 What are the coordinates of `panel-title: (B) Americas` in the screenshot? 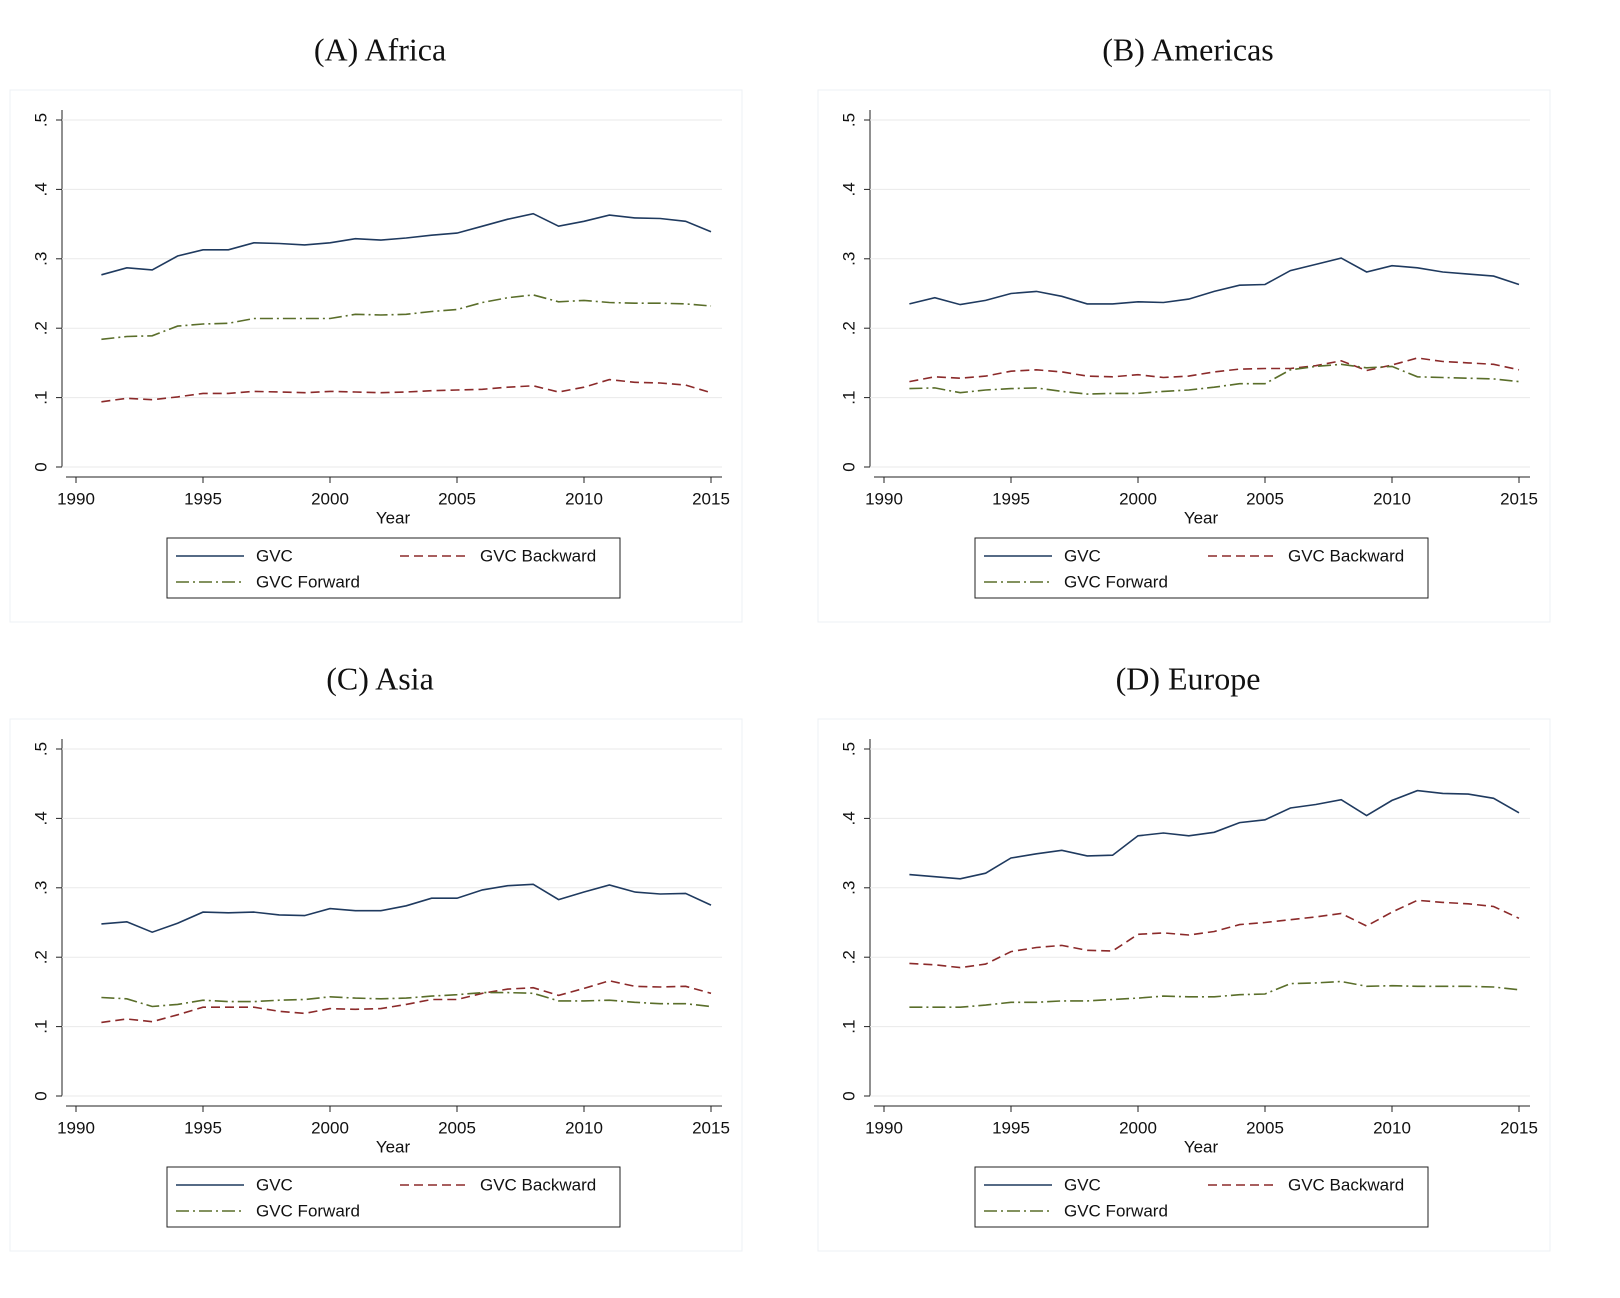 It's located at (1188, 49).